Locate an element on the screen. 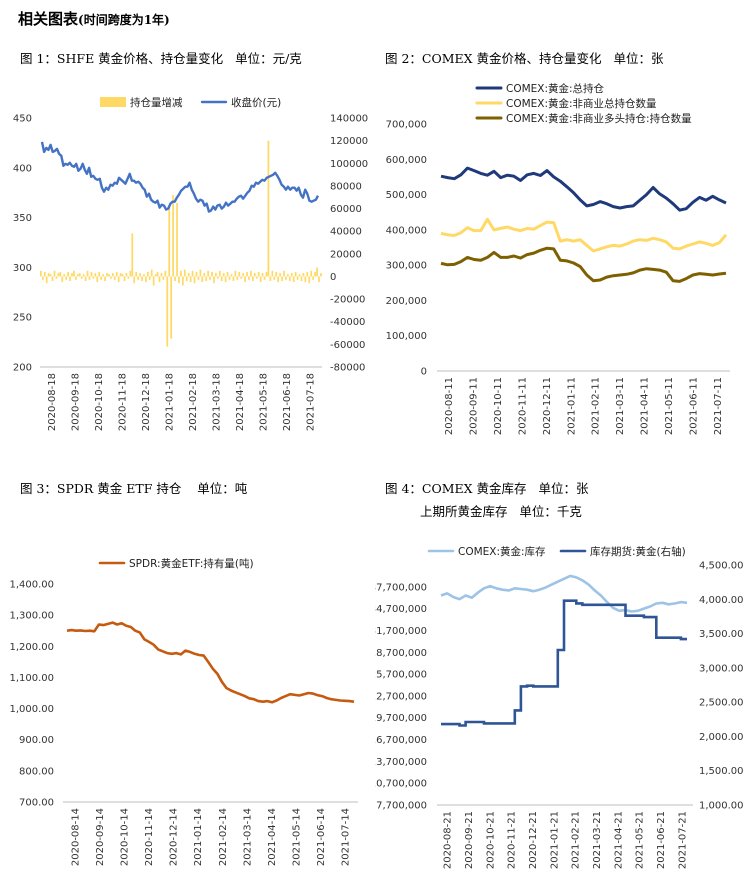 Image resolution: width=750 pixels, height=878 pixels. chart1-xtick: 2020-12-18 is located at coordinates (146, 402).